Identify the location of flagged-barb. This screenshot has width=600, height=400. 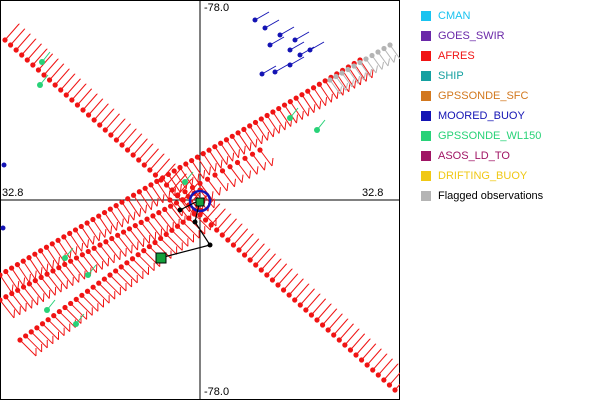
(359, 73).